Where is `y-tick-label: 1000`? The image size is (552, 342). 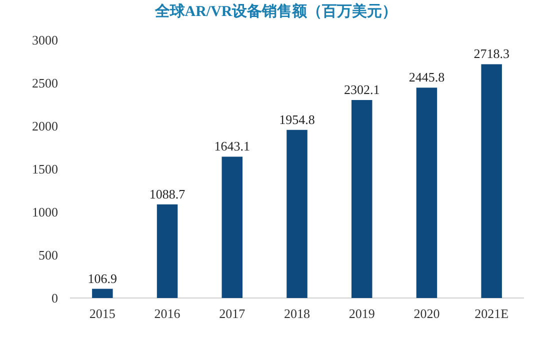 y-tick-label: 1000 is located at coordinates (45, 212).